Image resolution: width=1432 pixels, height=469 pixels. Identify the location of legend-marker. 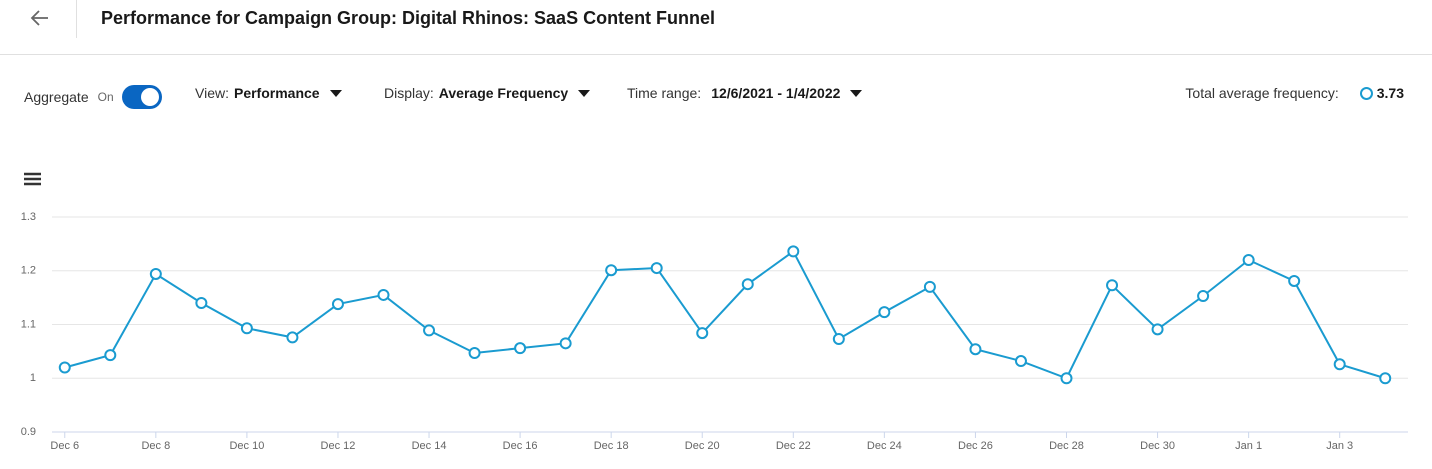
(1366, 93).